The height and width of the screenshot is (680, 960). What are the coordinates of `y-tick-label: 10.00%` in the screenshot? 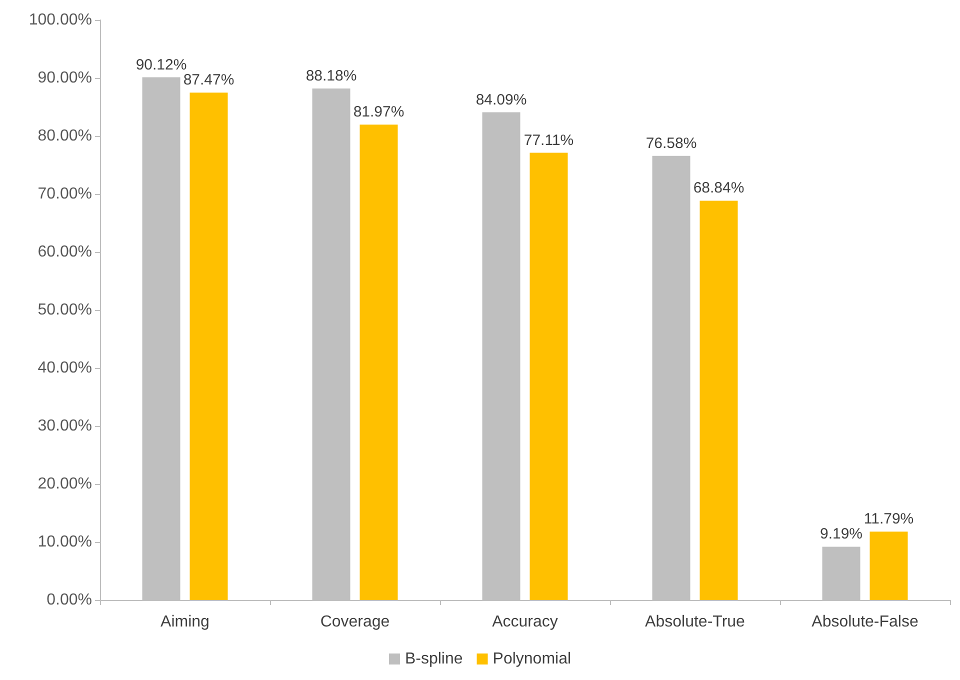 It's located at (65, 542).